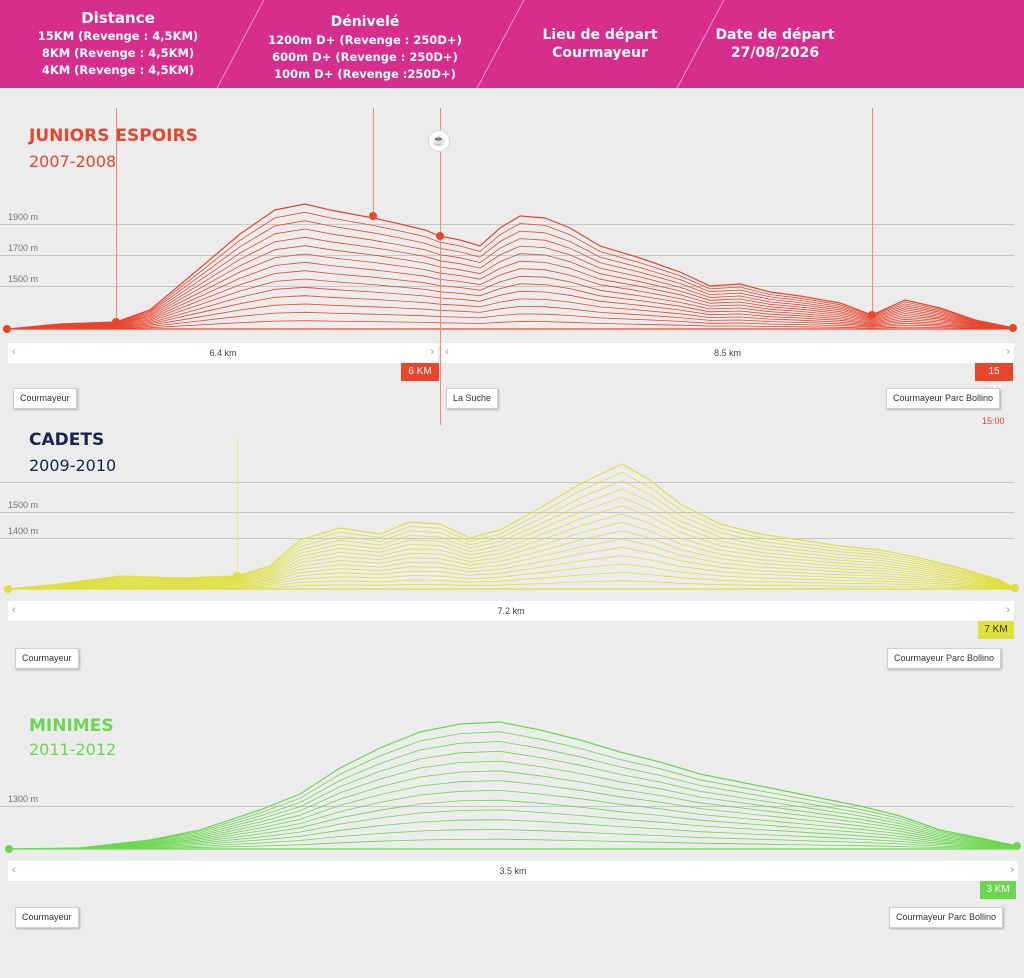  Describe the element at coordinates (365, 40) in the screenshot. I see `elevation-line-1: 1200m D+ (Revenge : 250D+)` at that location.